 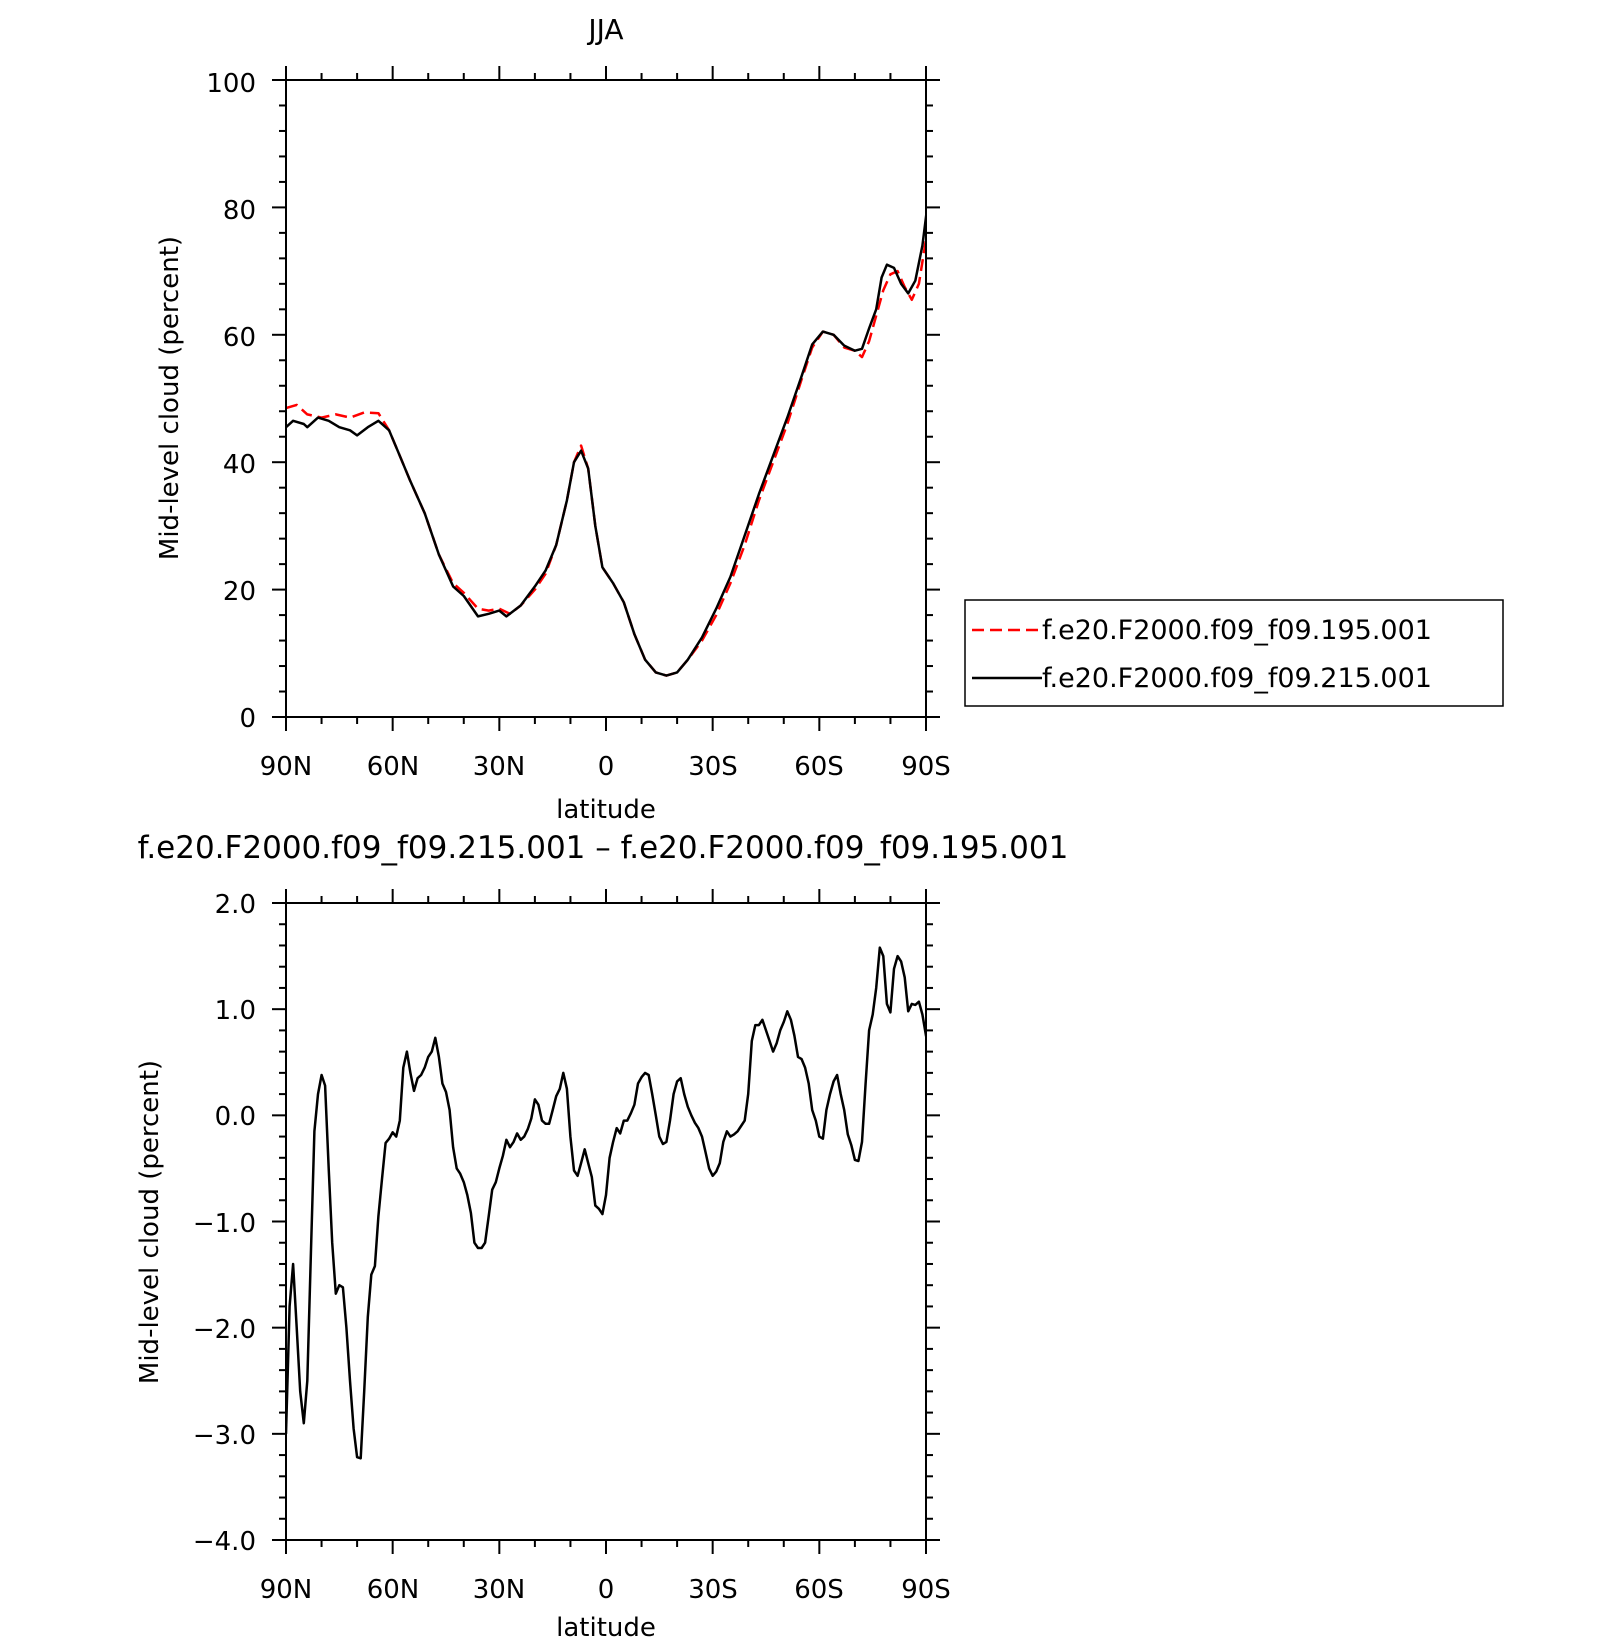 What do you see at coordinates (224, 1436) in the screenshot?
I see `bottom-y-tick-label: −3.0` at bounding box center [224, 1436].